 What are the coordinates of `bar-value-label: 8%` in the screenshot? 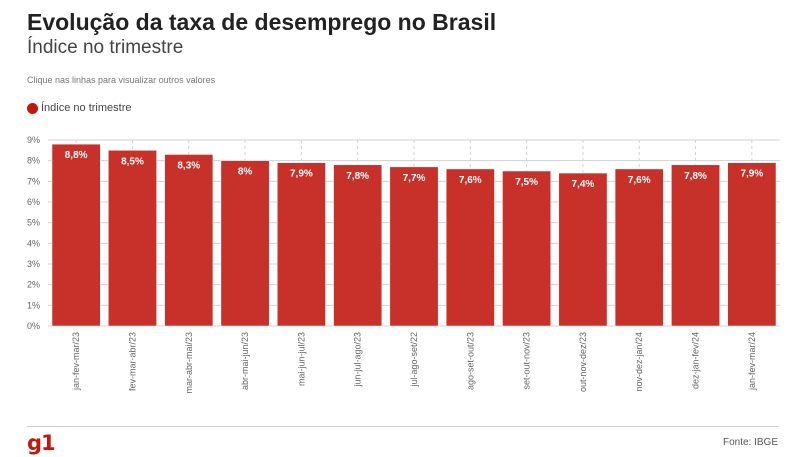 It's located at (245, 172).